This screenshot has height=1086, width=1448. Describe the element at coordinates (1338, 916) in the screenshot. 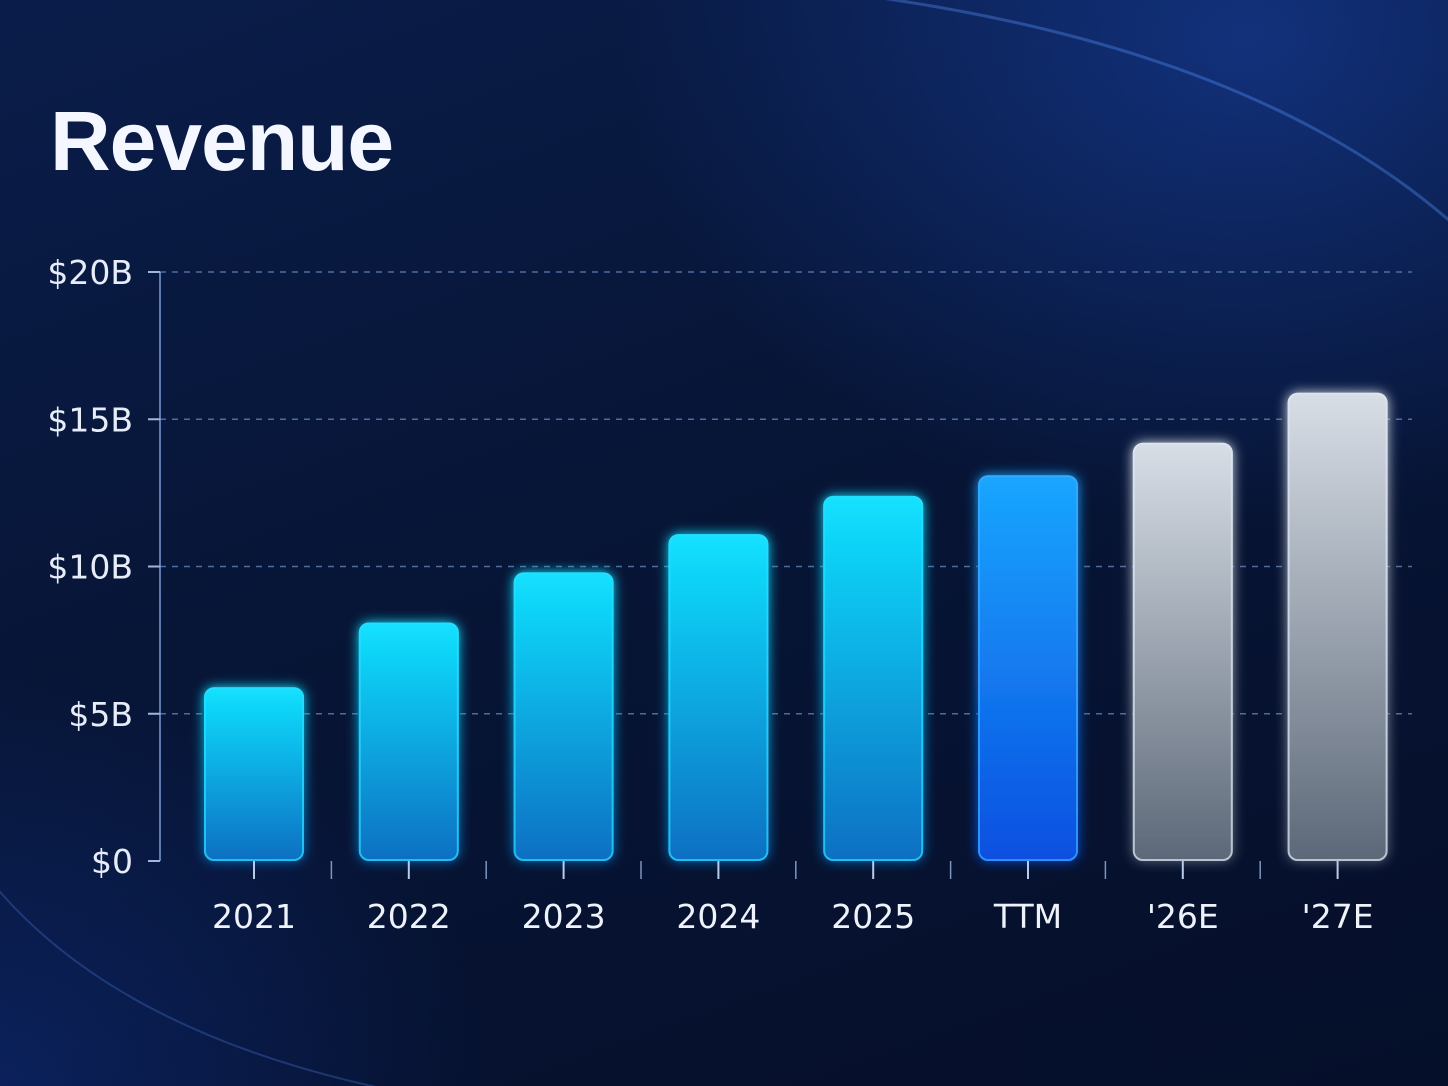

I see `x-tick-label: '27E` at that location.